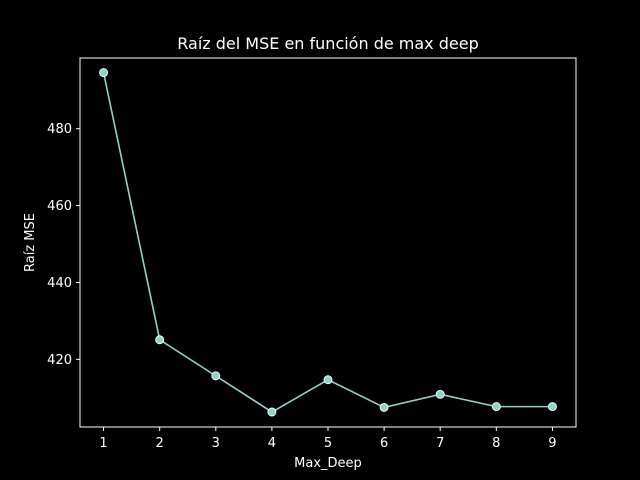  Describe the element at coordinates (272, 443) in the screenshot. I see `x-tick-label: 4` at that location.